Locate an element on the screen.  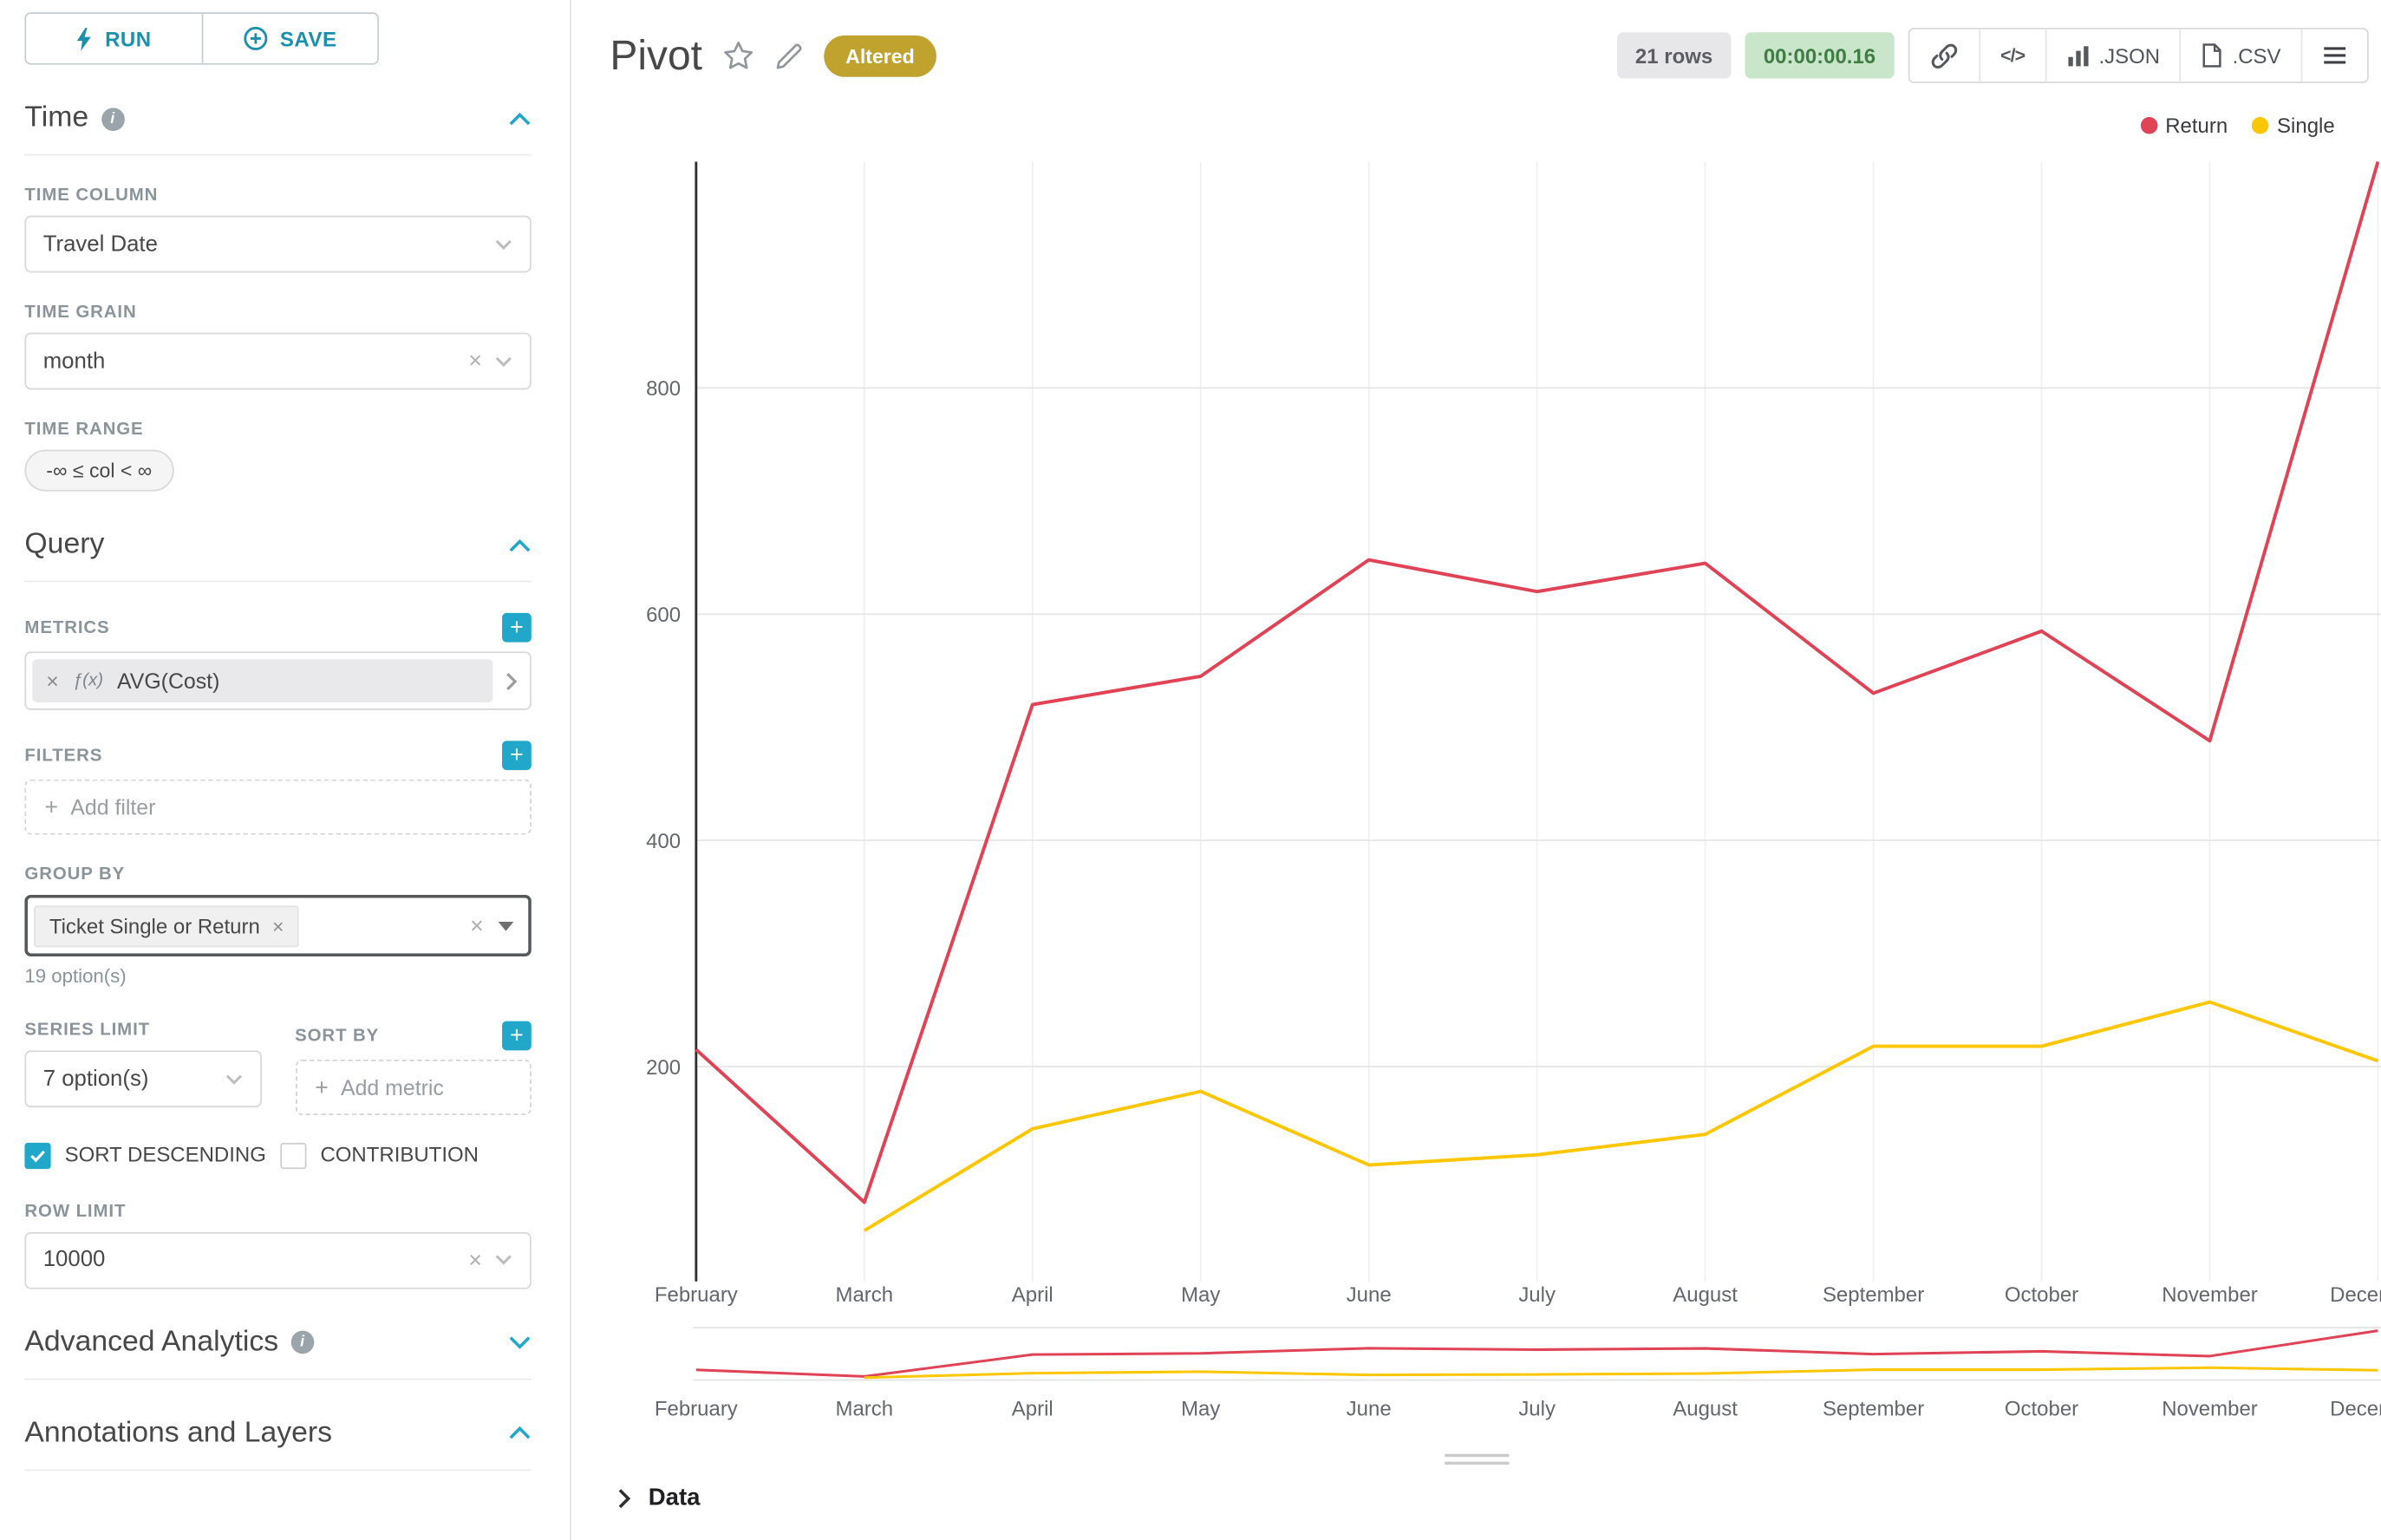
remove-tag-icon: × is located at coordinates (278, 926).